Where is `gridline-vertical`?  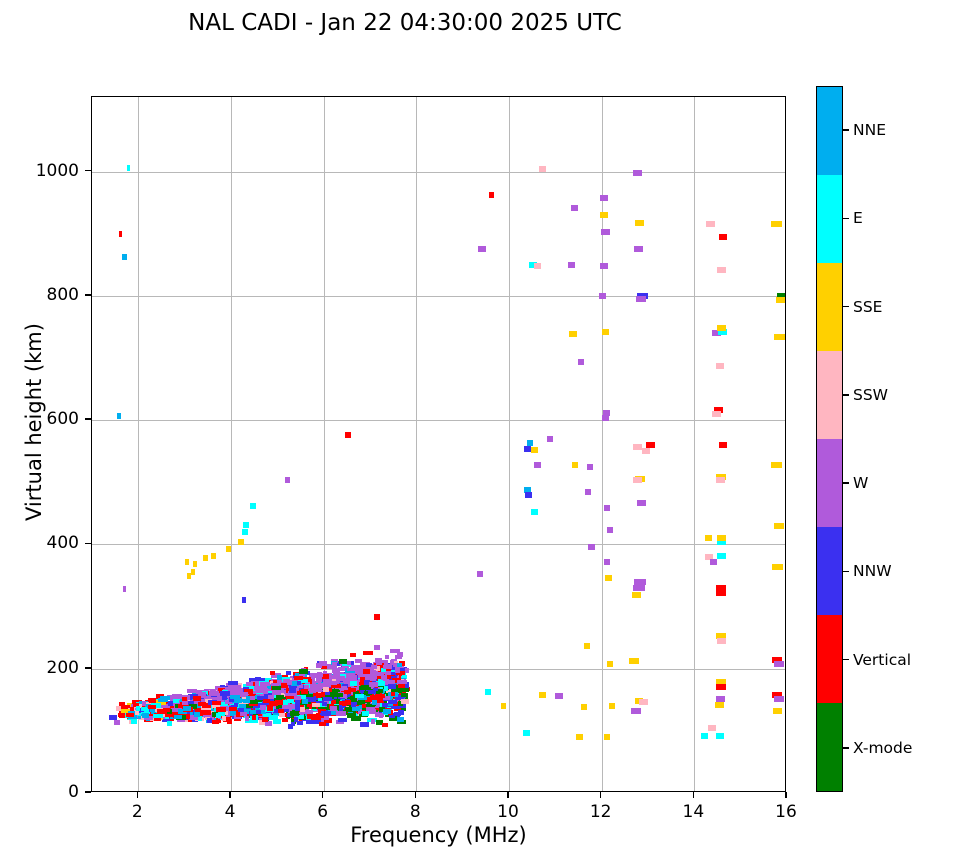 gridline-vertical is located at coordinates (324, 444).